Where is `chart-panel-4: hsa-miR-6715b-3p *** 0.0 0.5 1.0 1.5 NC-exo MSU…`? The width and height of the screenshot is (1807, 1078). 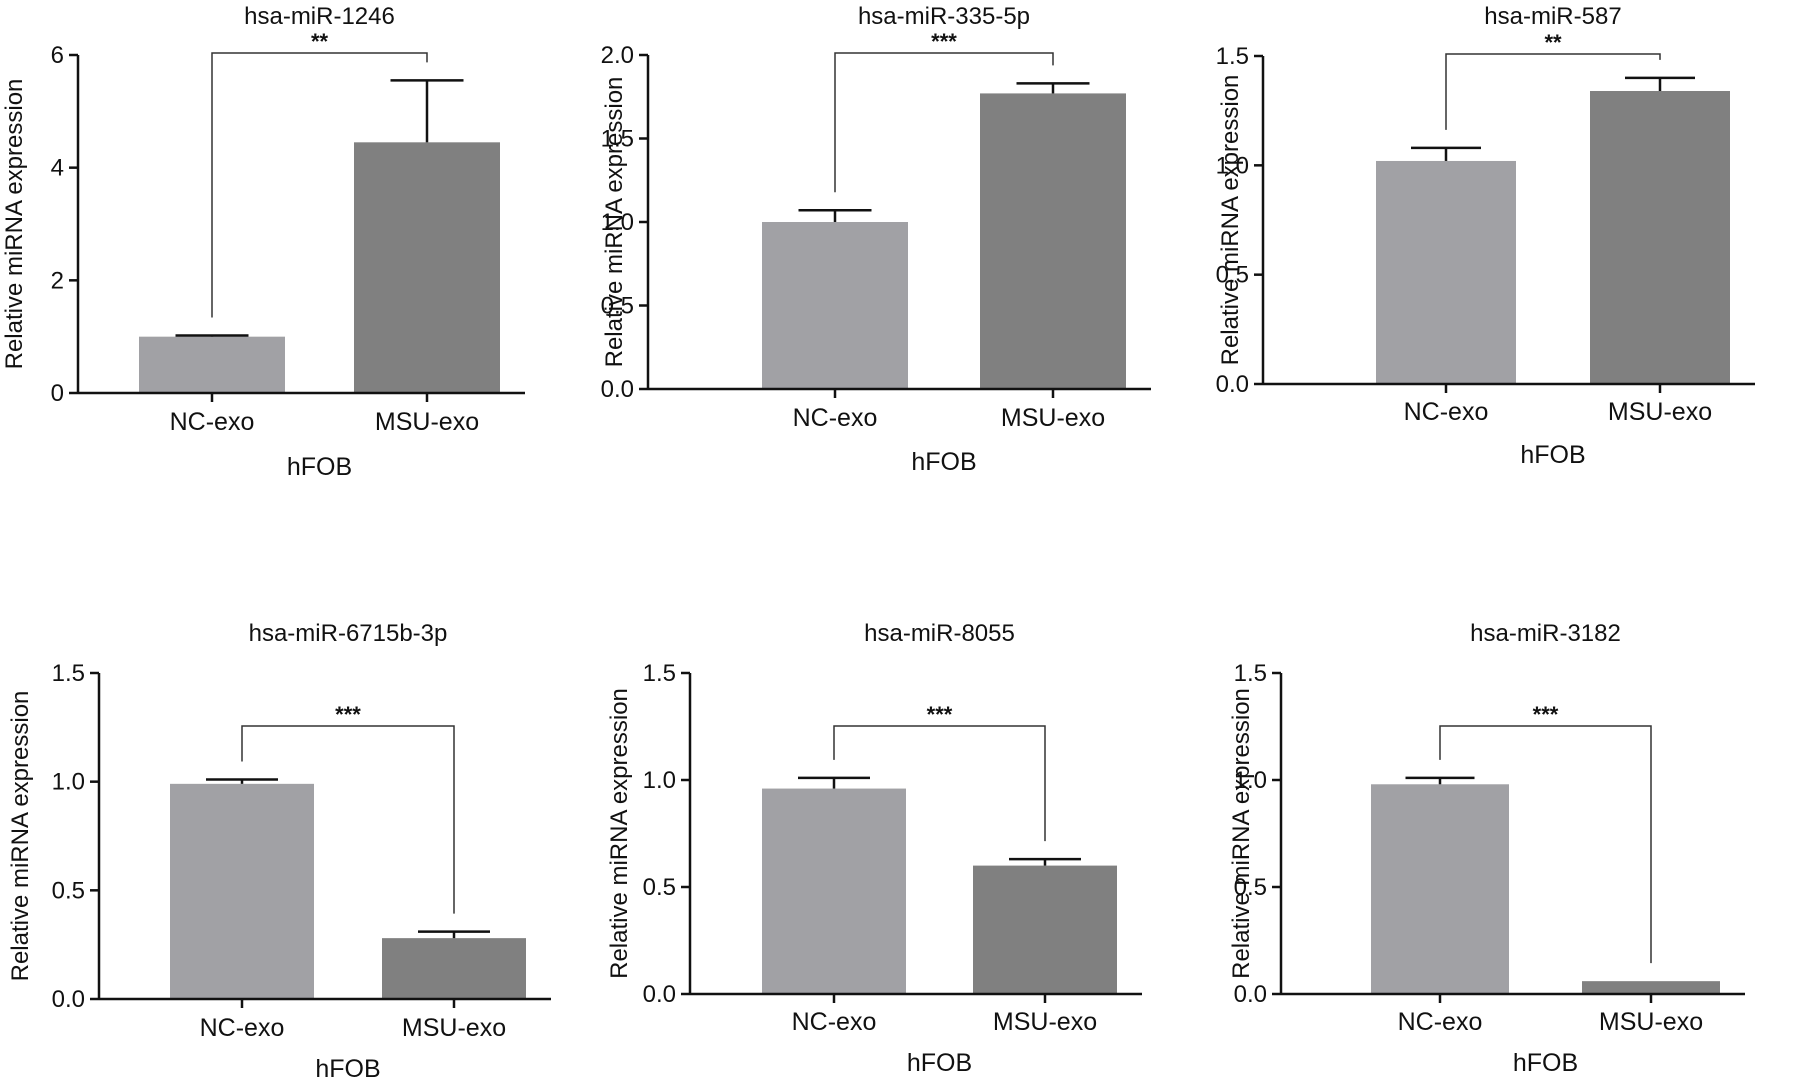 chart-panel-4: hsa-miR-6715b-3p *** 0.0 0.5 1.0 1.5 NC-exo MSU… is located at coordinates (279, 849).